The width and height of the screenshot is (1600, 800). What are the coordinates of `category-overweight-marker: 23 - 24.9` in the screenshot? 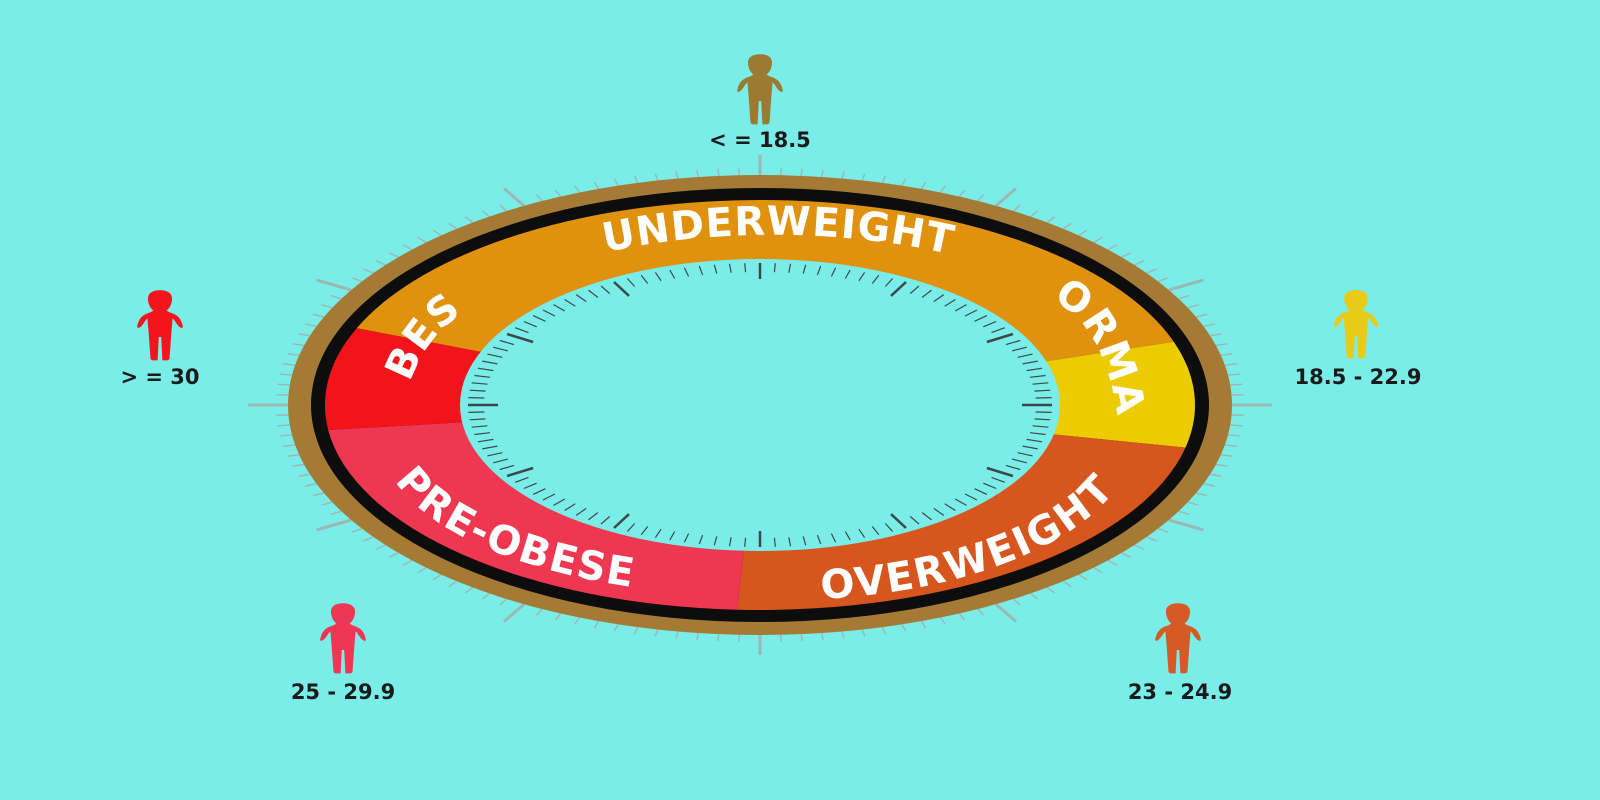 It's located at (1180, 653).